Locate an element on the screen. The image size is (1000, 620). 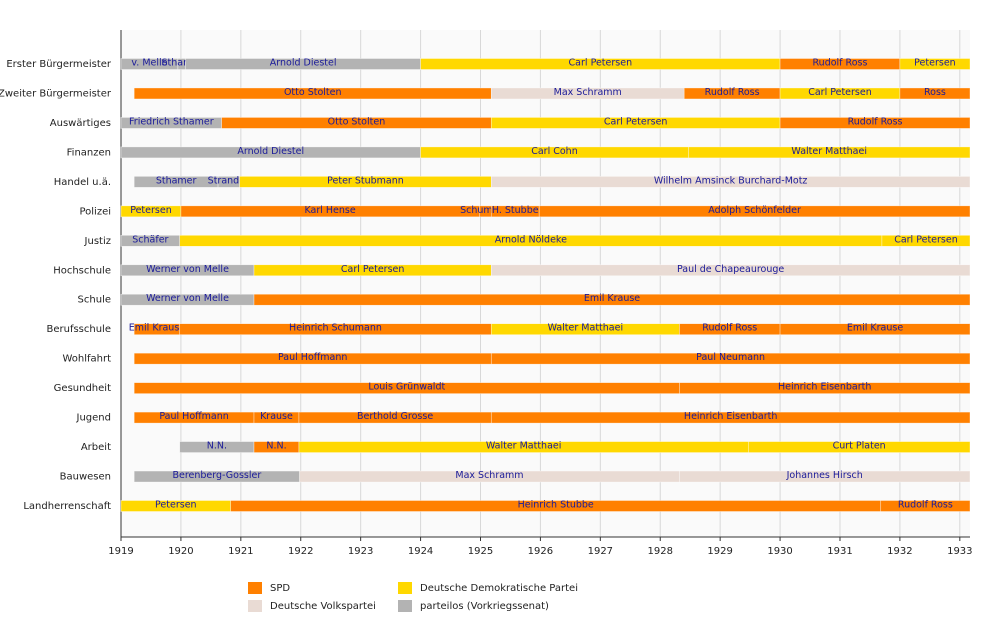
legend-label: SPD is located at coordinates (280, 588).